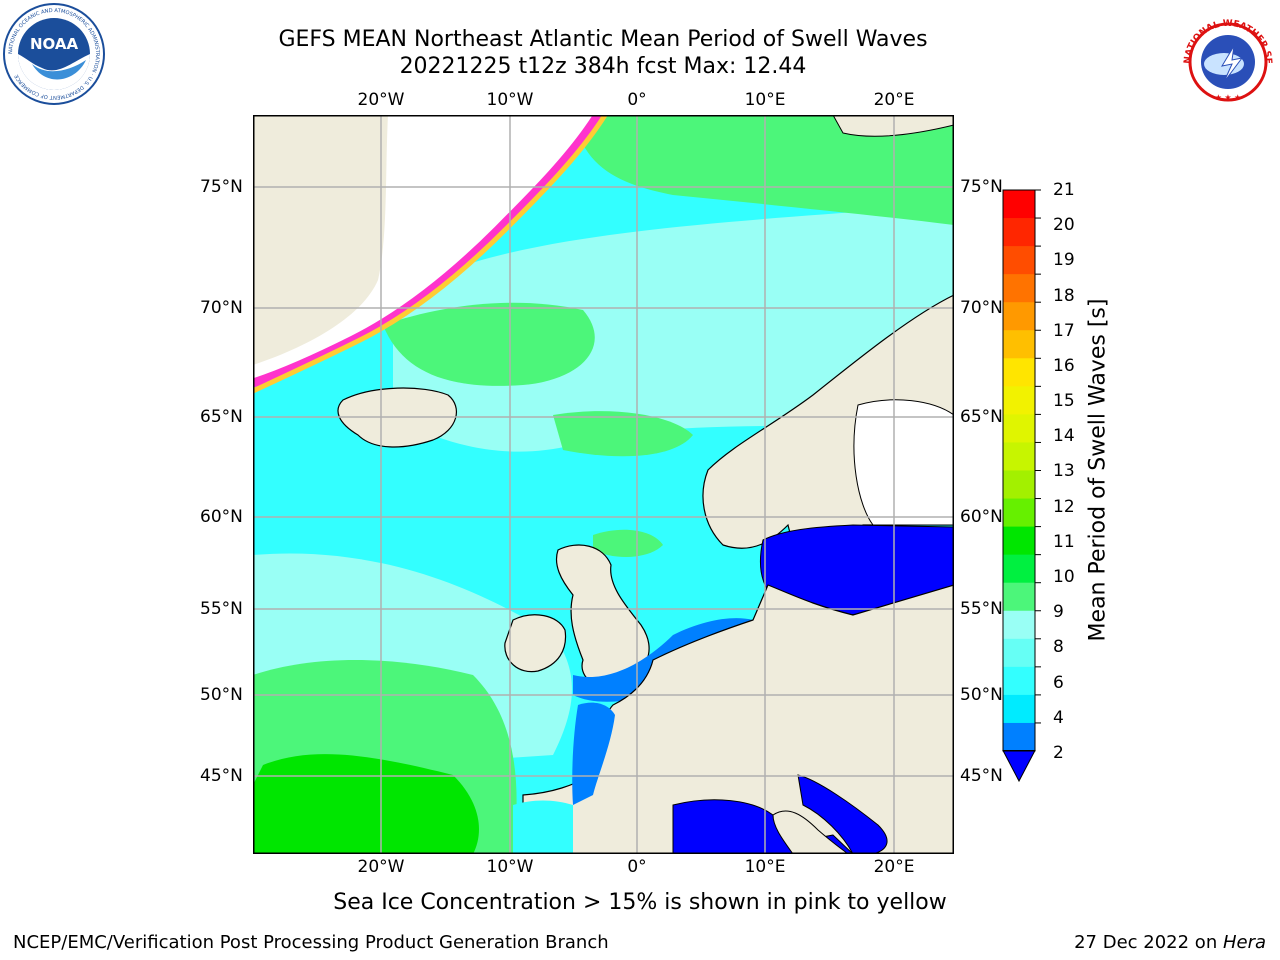 The height and width of the screenshot is (960, 1280). What do you see at coordinates (366, 804) in the screenshot?
I see `ocean-green-core` at bounding box center [366, 804].